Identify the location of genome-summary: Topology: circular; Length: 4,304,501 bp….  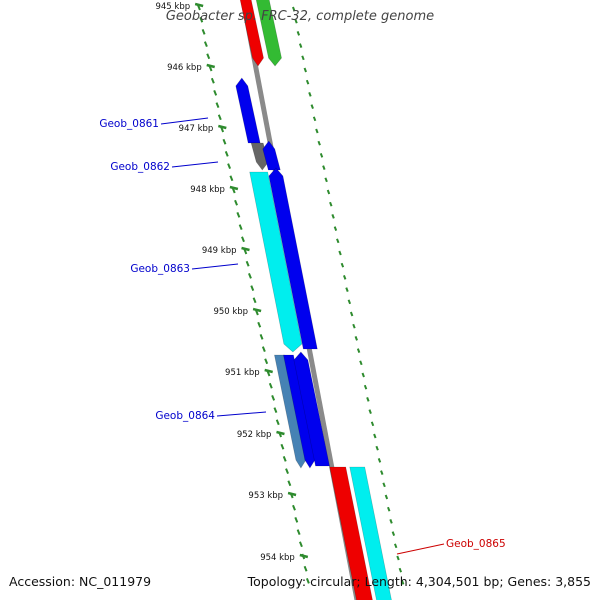
(419, 581).